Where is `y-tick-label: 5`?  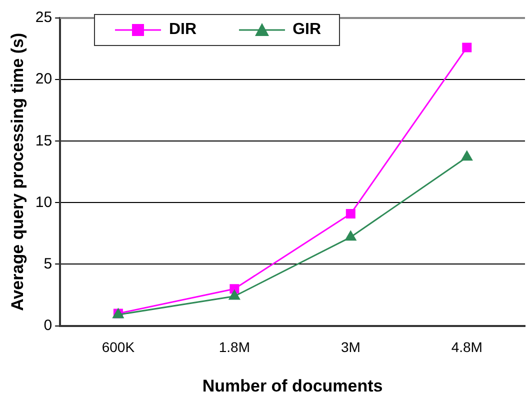 y-tick-label: 5 is located at coordinates (48, 263).